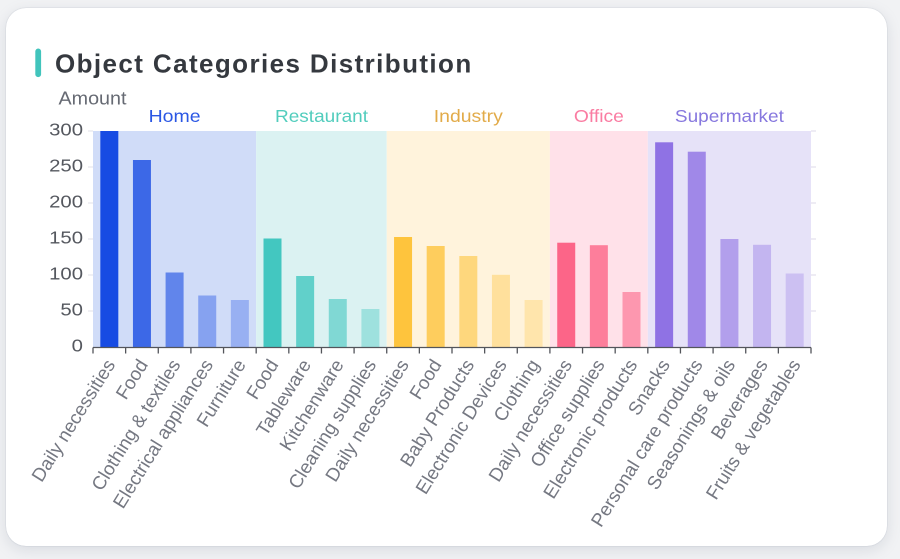 The image size is (900, 559). Describe the element at coordinates (93, 99) in the screenshot. I see `svg-text: Amount` at that location.